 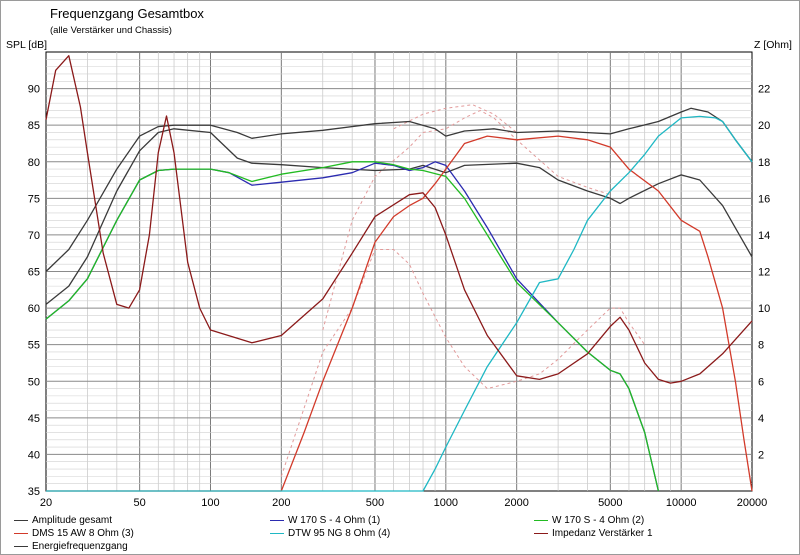 I want to click on y-tick-label-right: 6, so click(x=761, y=382).